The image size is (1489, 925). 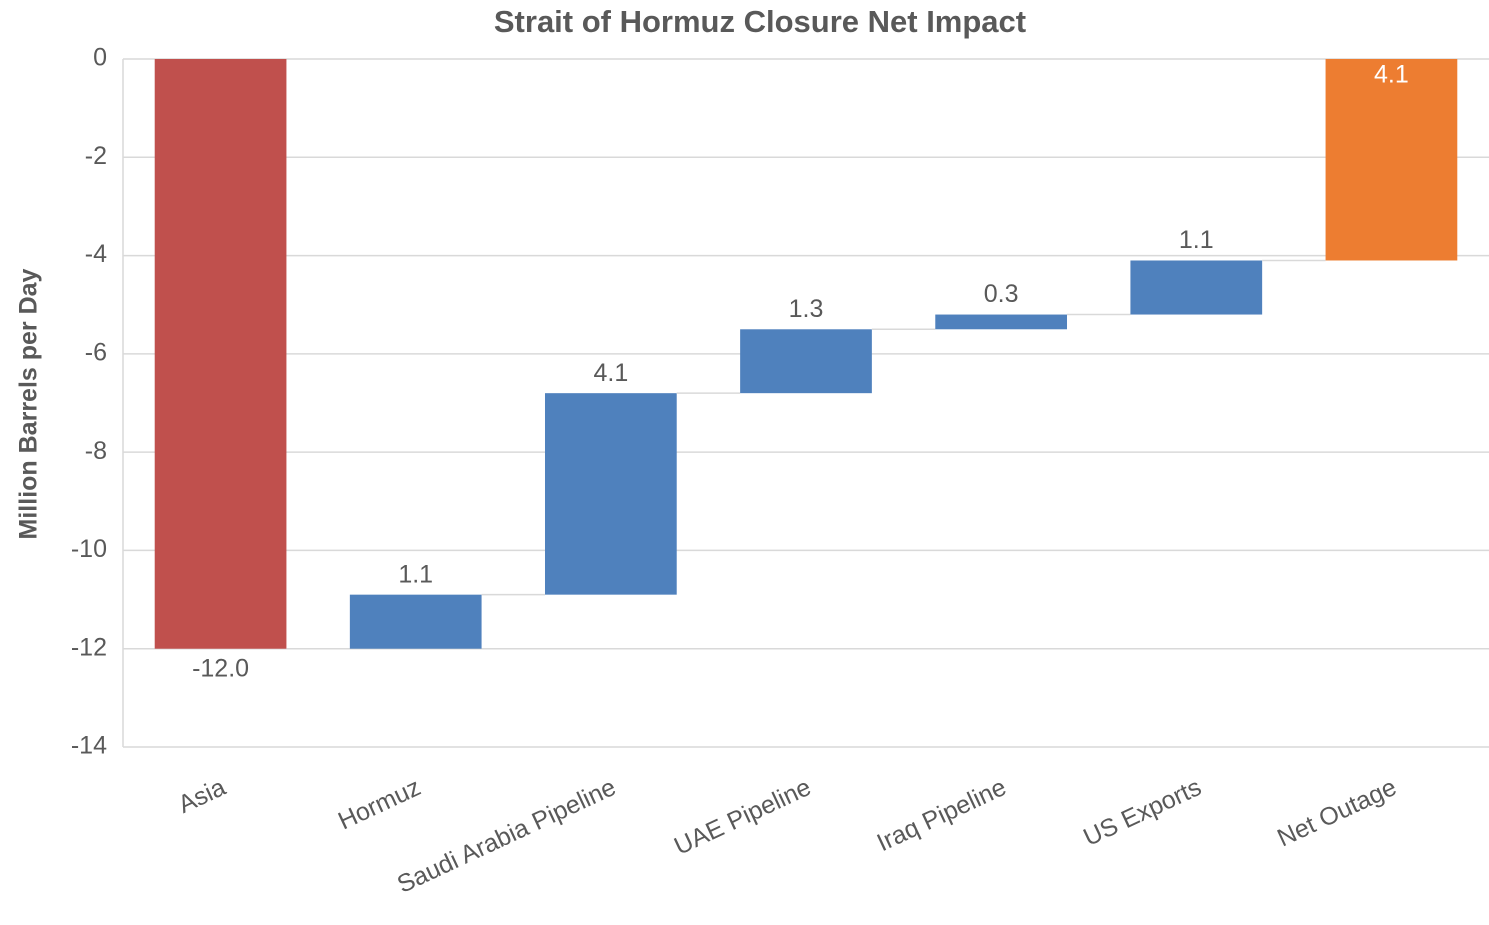 What do you see at coordinates (506, 836) in the screenshot?
I see `x-tick-label: Saudi Arabia Pipeline` at bounding box center [506, 836].